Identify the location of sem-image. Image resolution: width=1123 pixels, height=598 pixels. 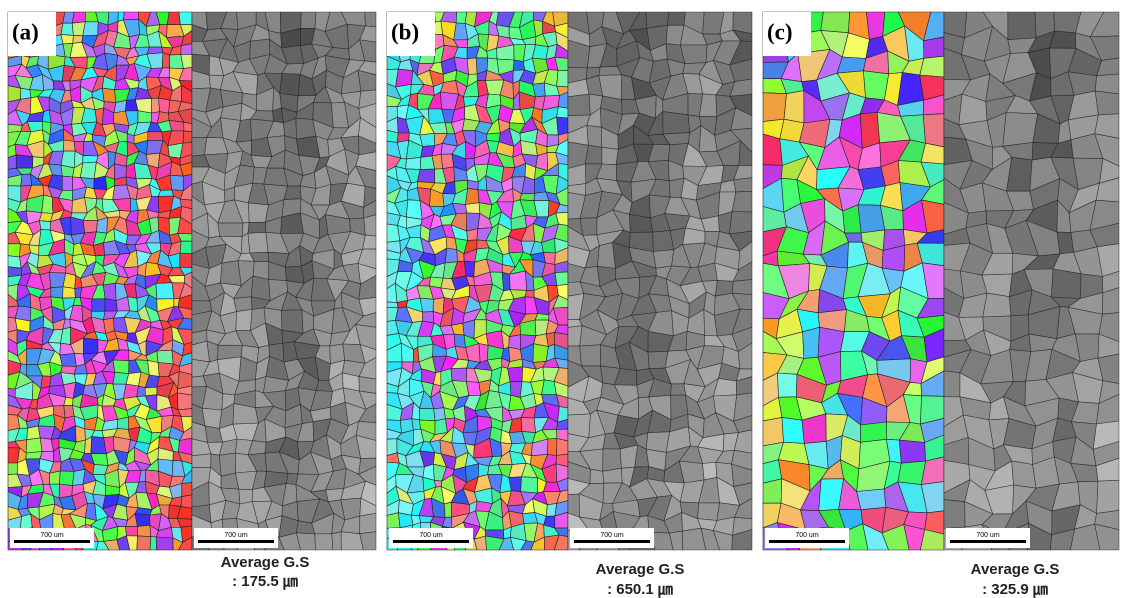
(660, 281).